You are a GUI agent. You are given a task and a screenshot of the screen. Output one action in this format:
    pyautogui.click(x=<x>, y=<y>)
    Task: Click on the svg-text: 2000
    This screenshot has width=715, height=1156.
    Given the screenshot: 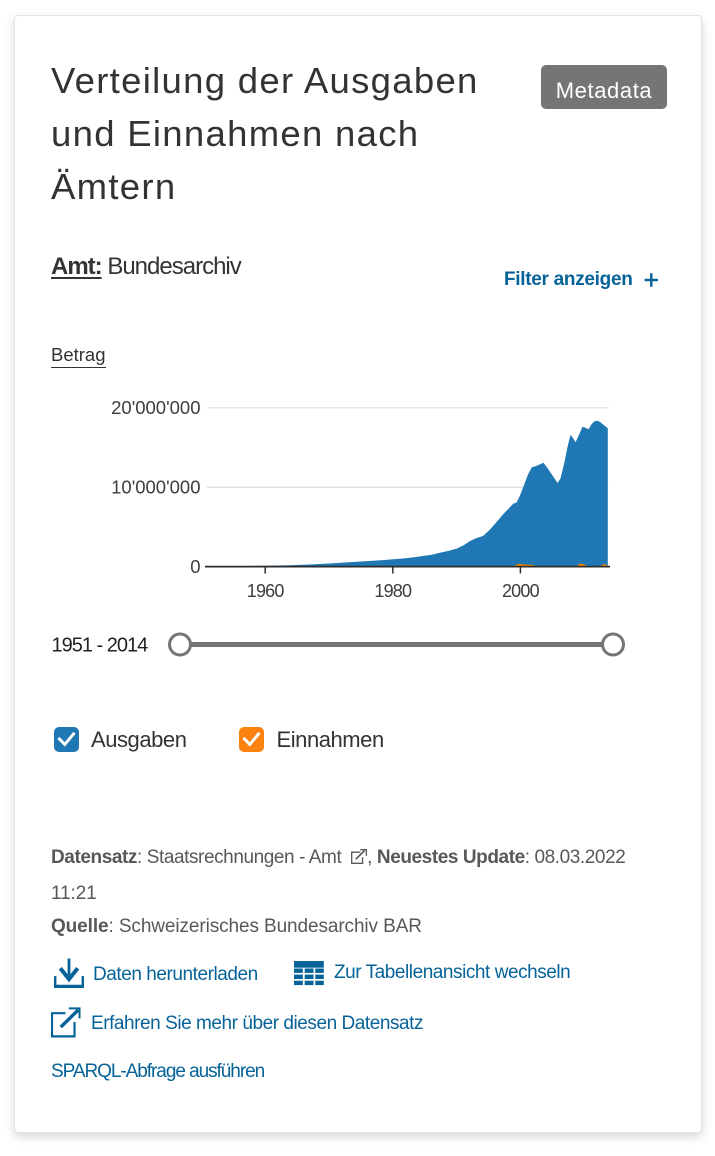 What is the action you would take?
    pyautogui.click(x=521, y=591)
    